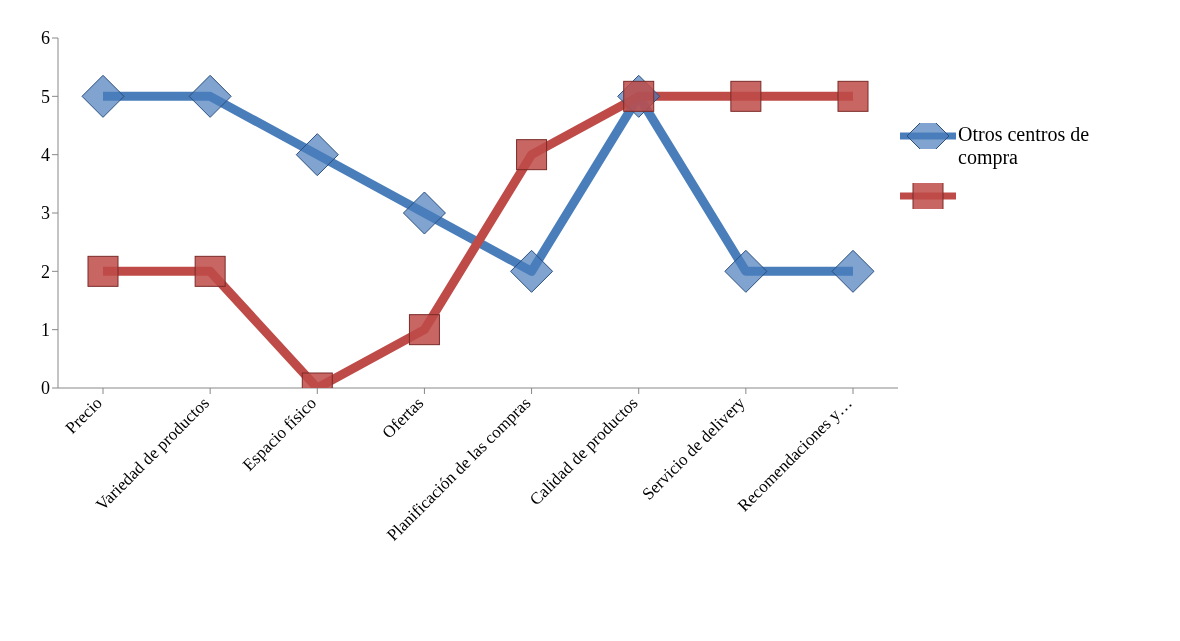 The height and width of the screenshot is (641, 1180). Describe the element at coordinates (45, 38) in the screenshot. I see `y-tick-label: 6` at that location.